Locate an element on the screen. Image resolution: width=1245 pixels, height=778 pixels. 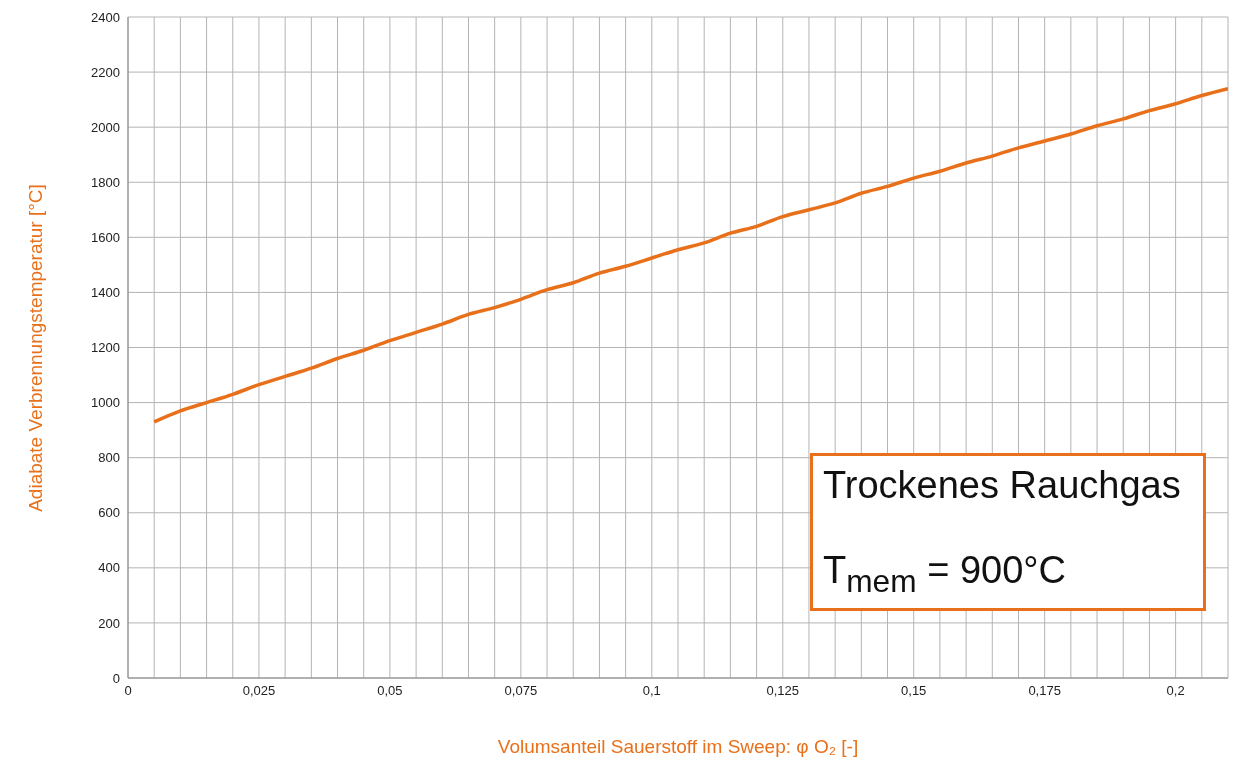
x-tick-label: 0 is located at coordinates (128, 691).